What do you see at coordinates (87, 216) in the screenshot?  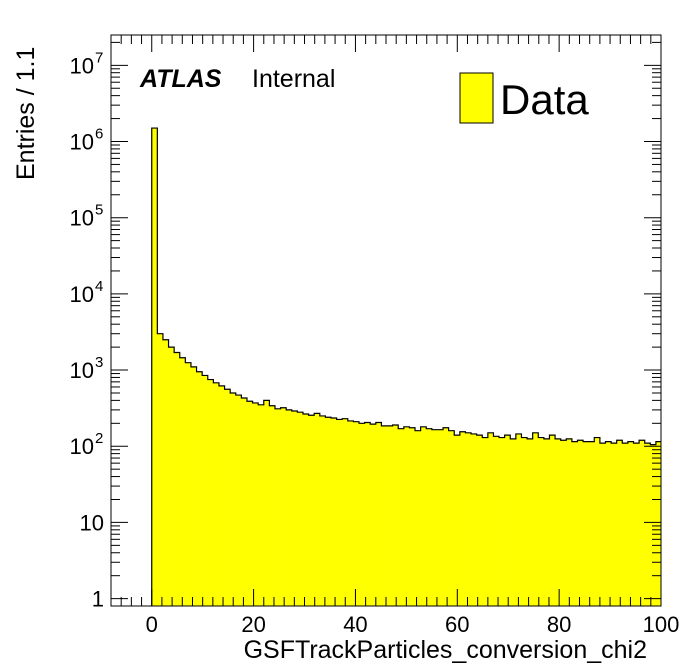 I see `y-tick-label: 10 5` at bounding box center [87, 216].